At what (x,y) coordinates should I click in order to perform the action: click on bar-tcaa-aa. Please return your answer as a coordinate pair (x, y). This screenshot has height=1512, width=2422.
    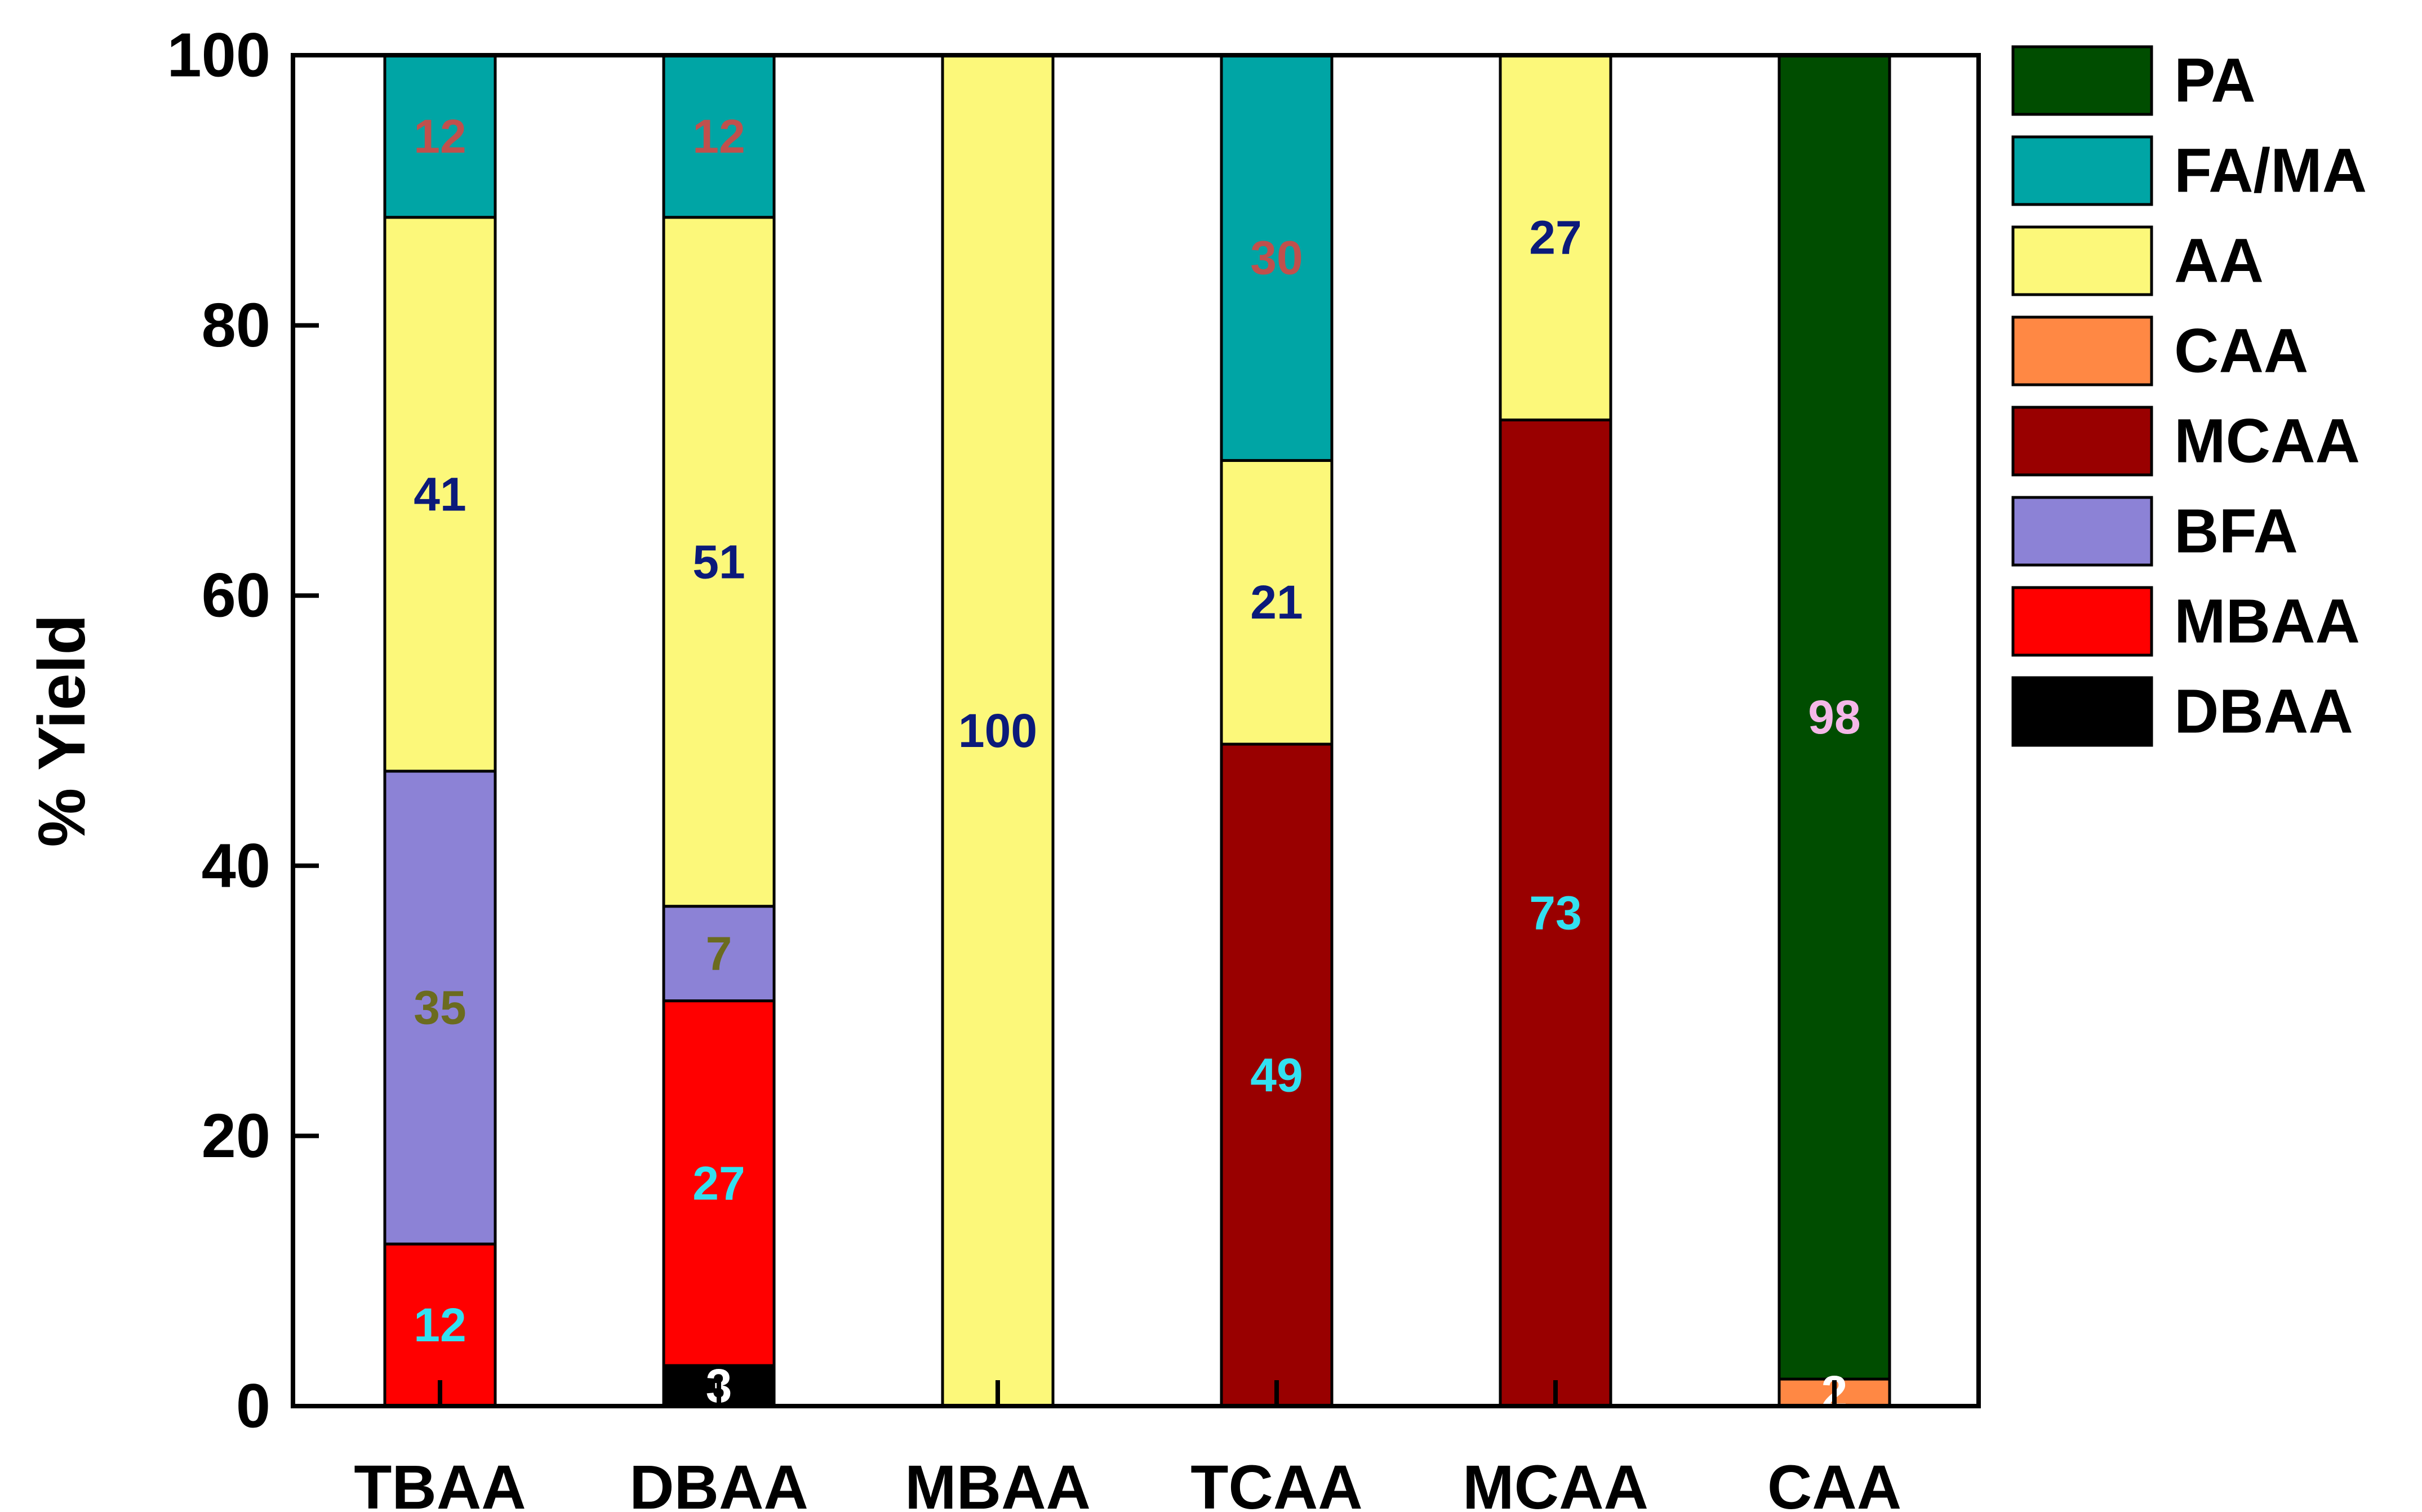
    Looking at the image, I should click on (1277, 602).